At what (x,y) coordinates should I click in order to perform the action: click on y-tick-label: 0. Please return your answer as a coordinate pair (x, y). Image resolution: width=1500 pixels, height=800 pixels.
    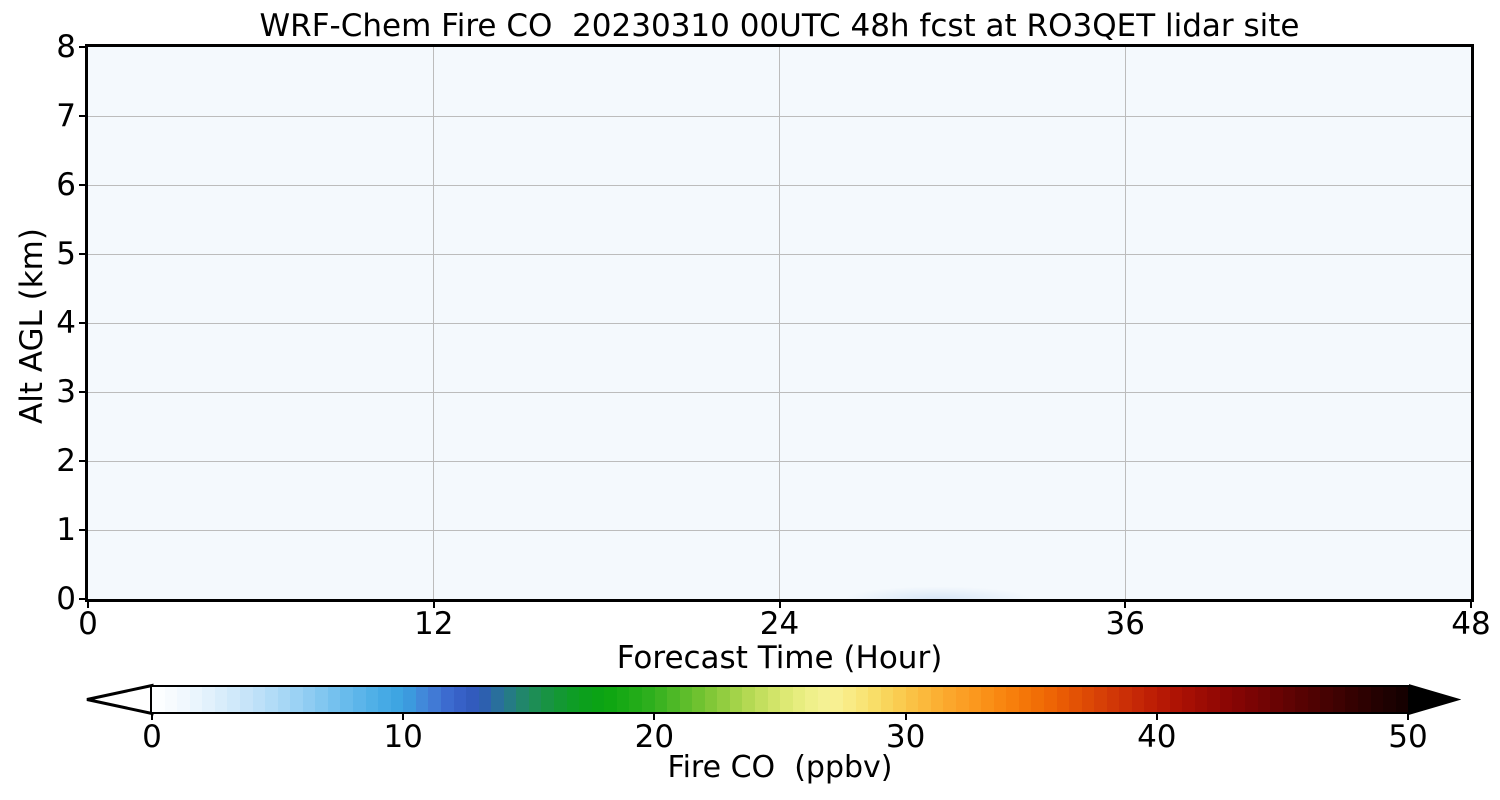
    Looking at the image, I should click on (66, 599).